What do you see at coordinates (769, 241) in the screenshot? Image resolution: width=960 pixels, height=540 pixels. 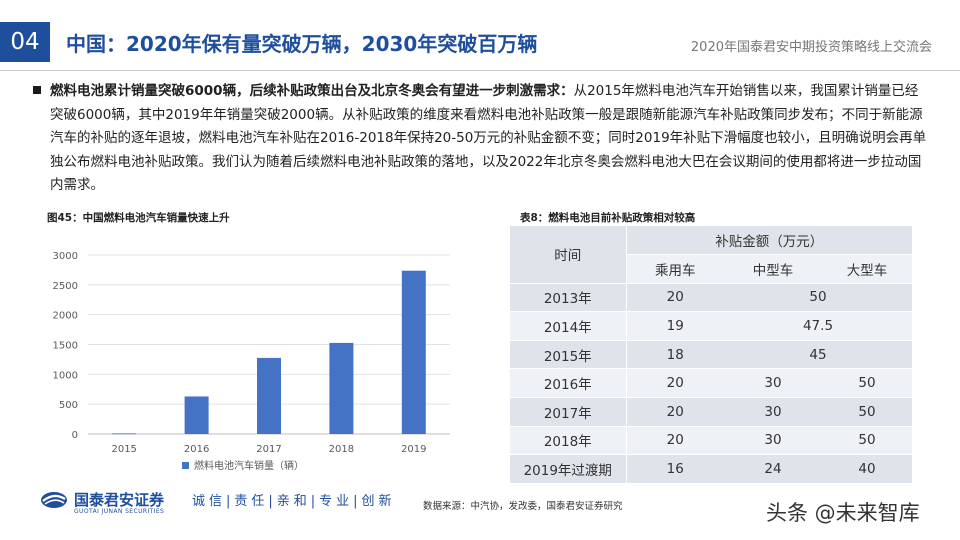 I see `header-subsidy-amount: 补贴金额（万元）` at bounding box center [769, 241].